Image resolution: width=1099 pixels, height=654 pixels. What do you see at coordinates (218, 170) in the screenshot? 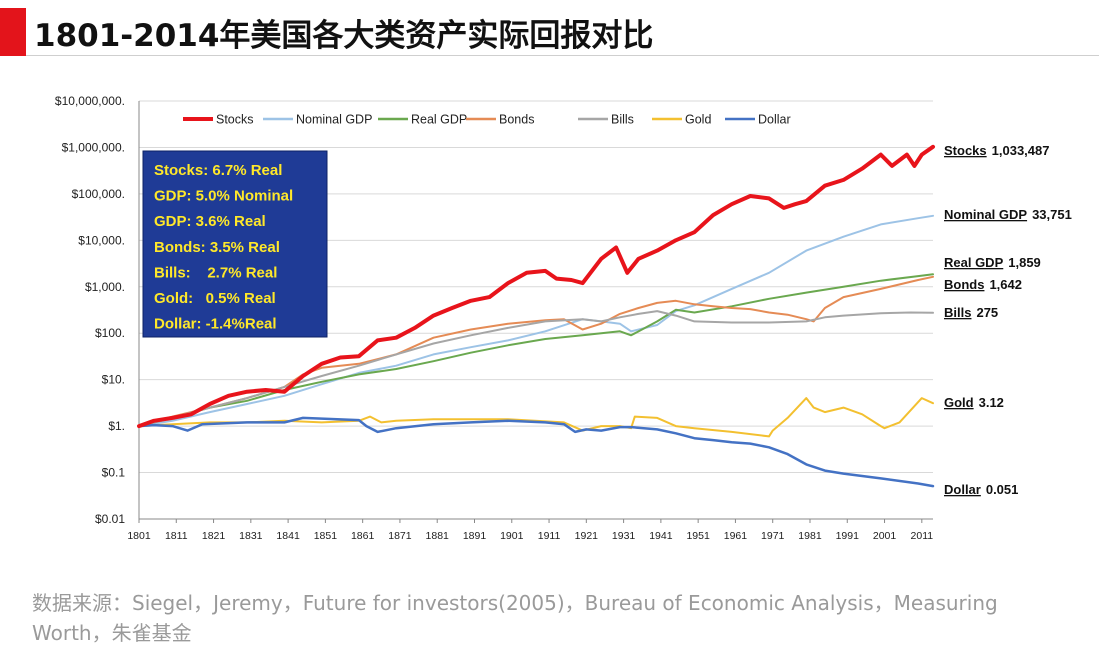
I see `annotation-line: Stocks: 6.7% Real` at bounding box center [218, 170].